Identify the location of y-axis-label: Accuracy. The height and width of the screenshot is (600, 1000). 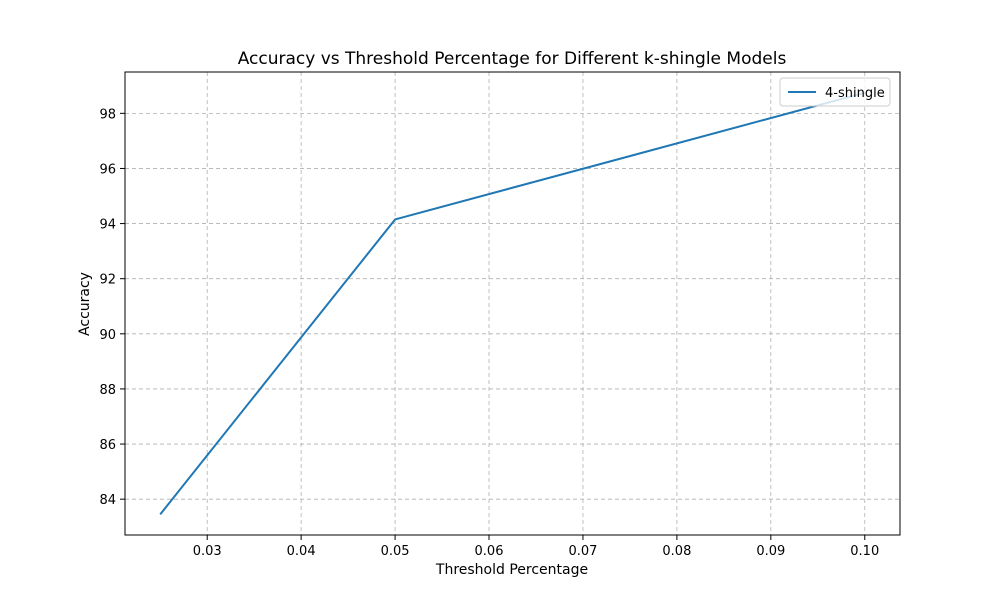
(85, 304).